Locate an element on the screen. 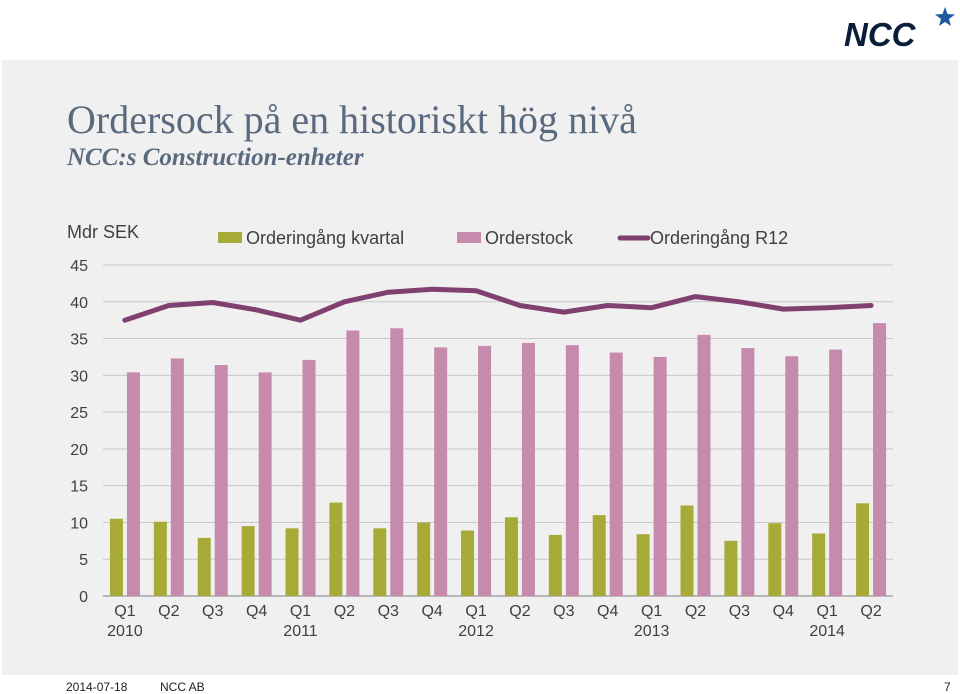 The height and width of the screenshot is (694, 960). ncc-logo: NCC is located at coordinates (899, 28).